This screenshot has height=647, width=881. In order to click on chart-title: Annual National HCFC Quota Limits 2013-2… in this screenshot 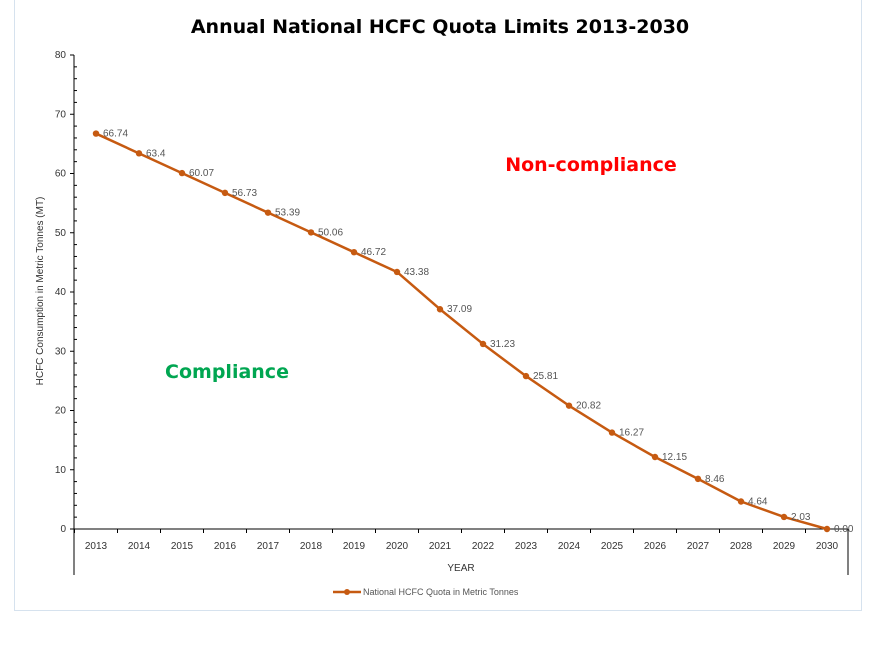, I will do `click(440, 27)`.